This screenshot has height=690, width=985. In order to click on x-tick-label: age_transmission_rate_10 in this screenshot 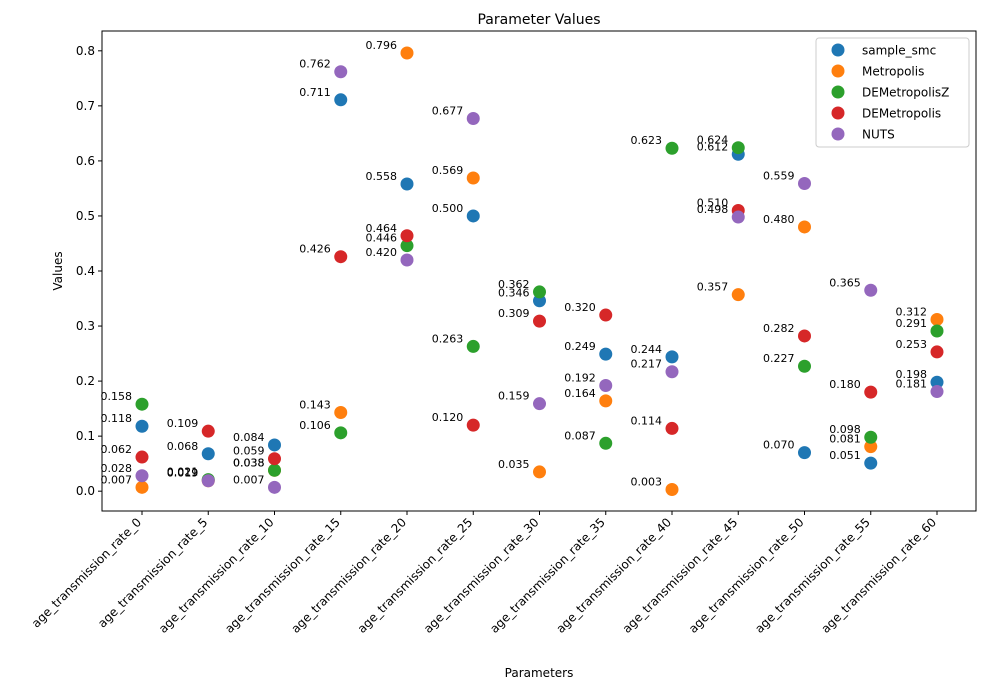, I will do `click(216, 575)`.